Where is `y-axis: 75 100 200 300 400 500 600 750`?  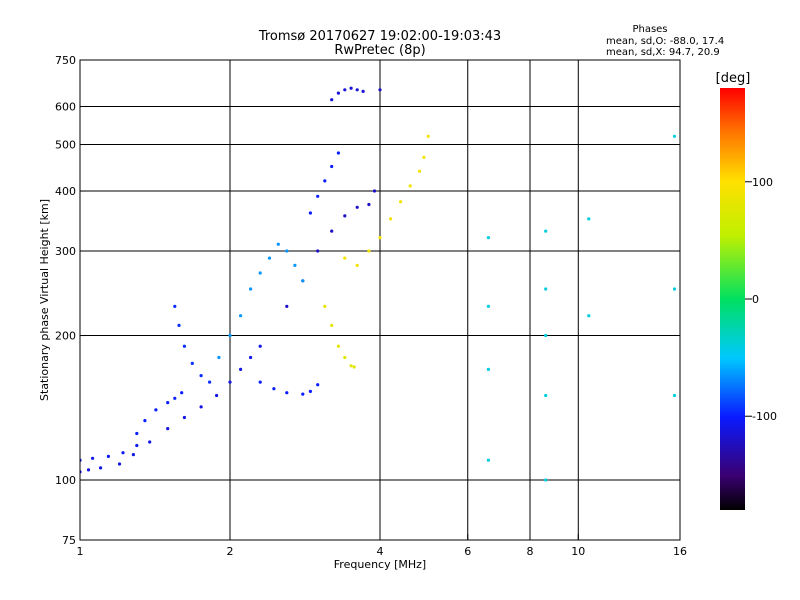 y-axis: 75 100 200 300 400 500 600 750 is located at coordinates (70, 300).